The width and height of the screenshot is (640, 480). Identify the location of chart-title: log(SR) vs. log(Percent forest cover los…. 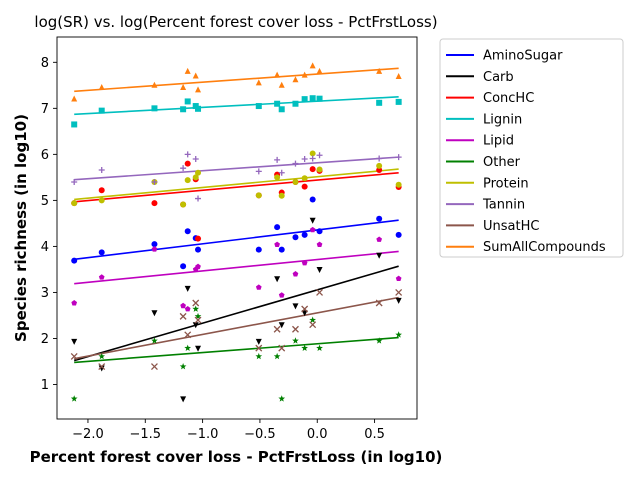
(235, 22).